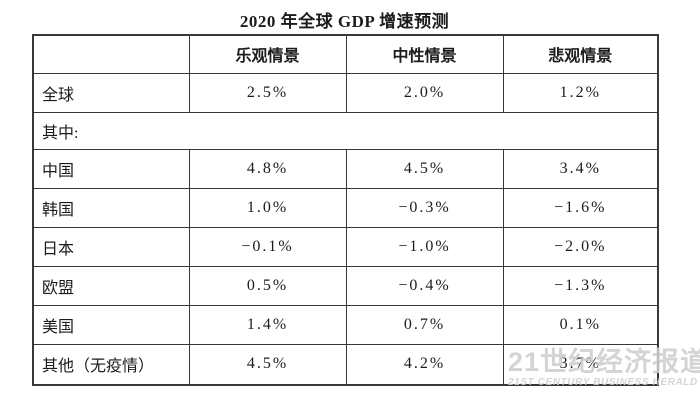 The image size is (700, 402). I want to click on row-label: 日本, so click(111, 246).